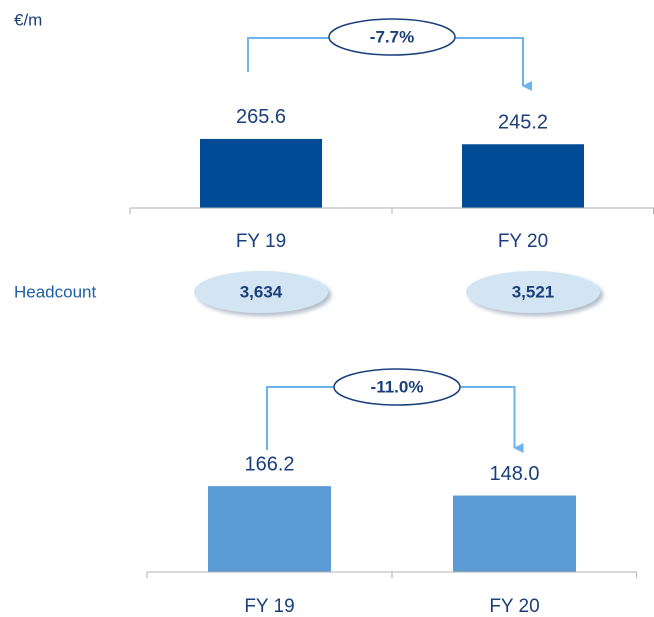 The width and height of the screenshot is (654, 617). Describe the element at coordinates (55, 291) in the screenshot. I see `headcount-label: Headcount` at that location.